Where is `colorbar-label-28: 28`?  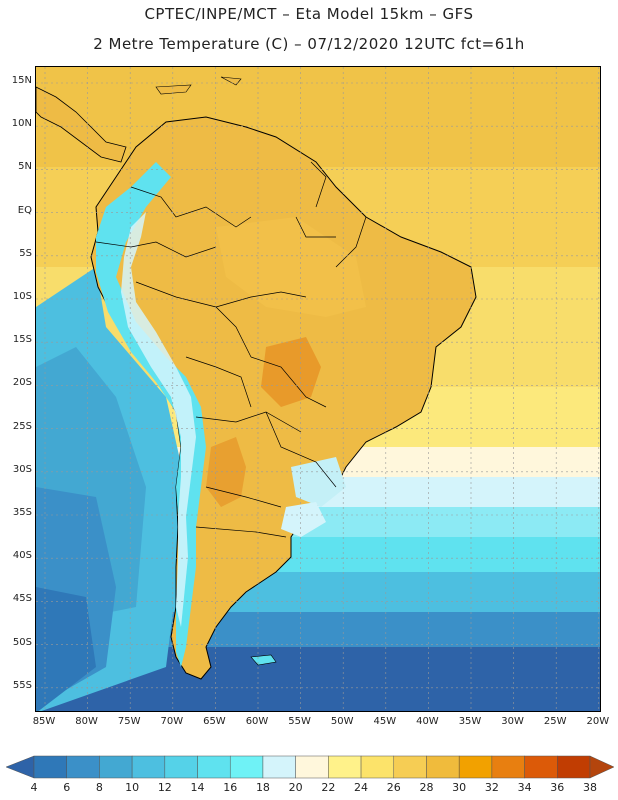
colorbar-label-28: 28 is located at coordinates (426, 787).